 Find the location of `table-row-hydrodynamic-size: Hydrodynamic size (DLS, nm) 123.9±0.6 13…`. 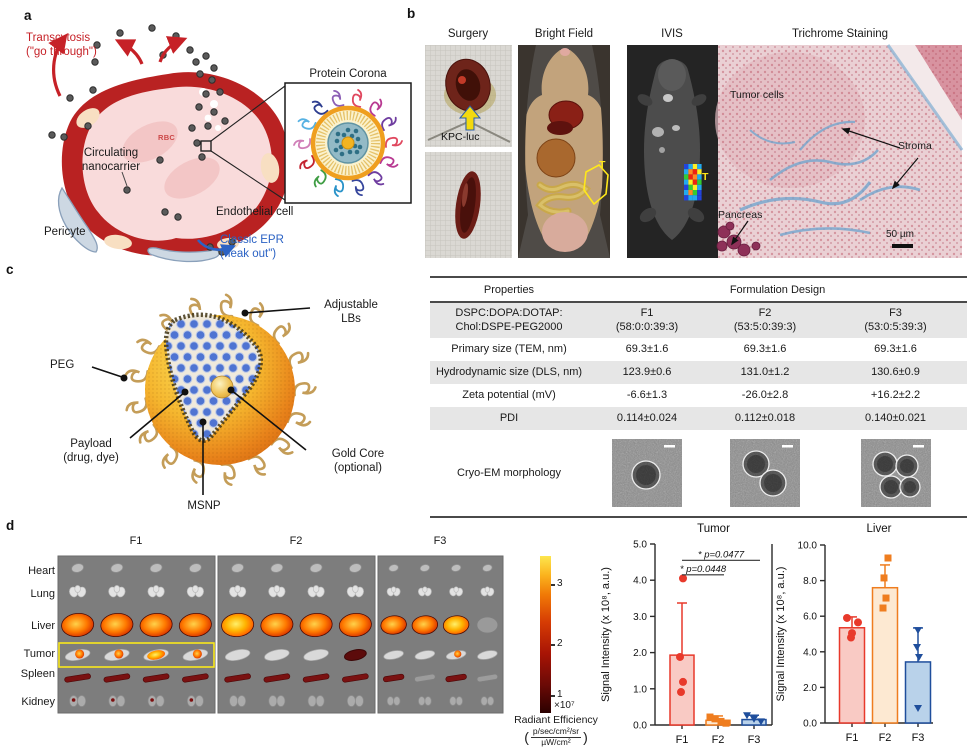

table-row-hydrodynamic-size: Hydrodynamic size (DLS, nm) 123.9±0.6 13… is located at coordinates (698, 372).